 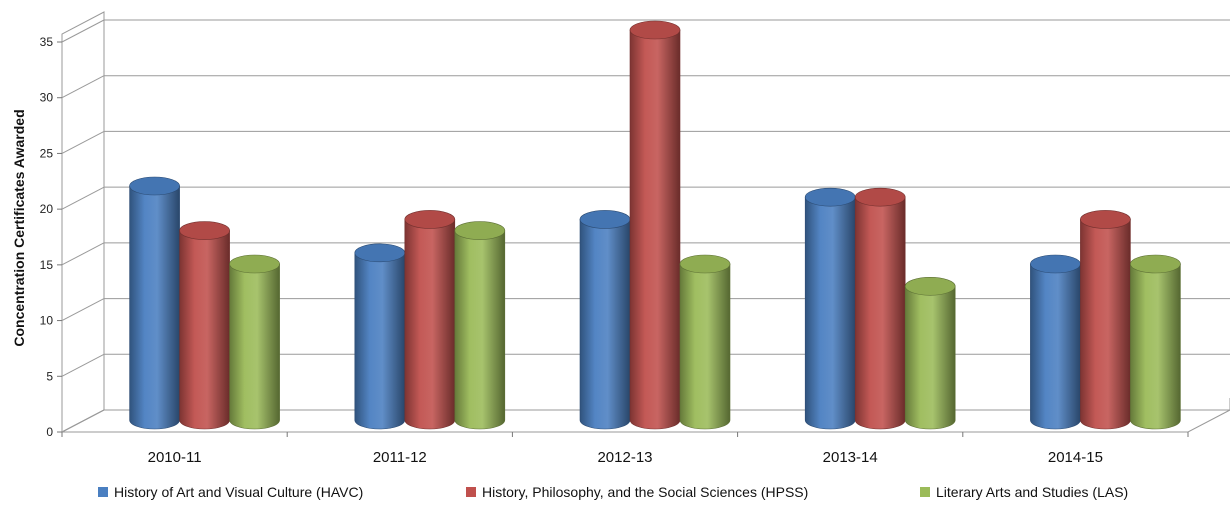 What do you see at coordinates (1075, 457) in the screenshot?
I see `x-tick-label: 2014-15` at bounding box center [1075, 457].